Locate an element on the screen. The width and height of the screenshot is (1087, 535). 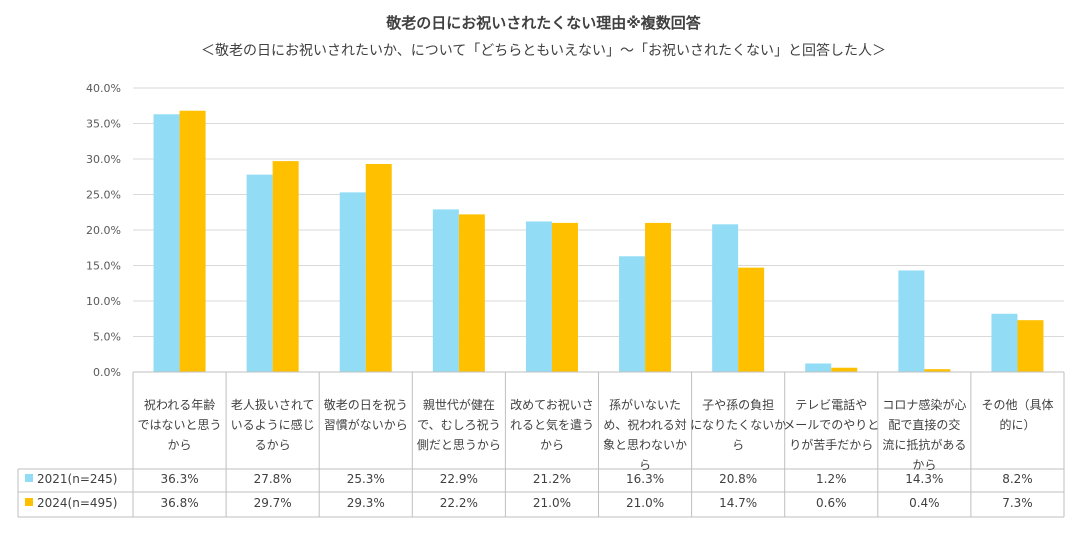
data-label: 29.3% is located at coordinates (366, 503).